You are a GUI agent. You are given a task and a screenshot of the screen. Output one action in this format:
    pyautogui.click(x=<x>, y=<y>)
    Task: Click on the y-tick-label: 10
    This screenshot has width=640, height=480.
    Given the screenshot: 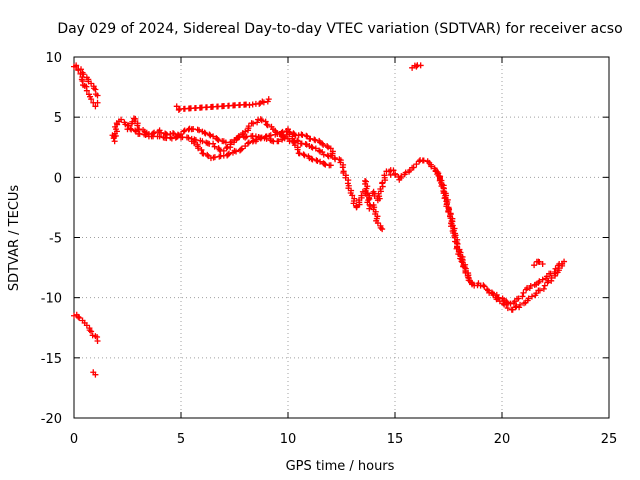 What is the action you would take?
    pyautogui.click(x=53, y=58)
    